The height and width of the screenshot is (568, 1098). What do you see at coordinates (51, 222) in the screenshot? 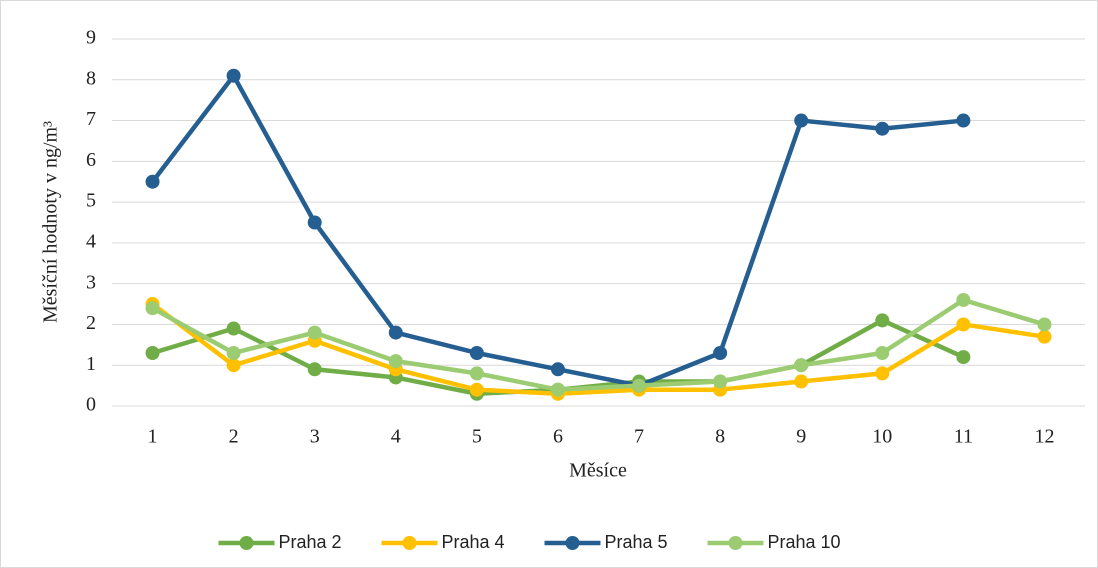
I see `y-axis-label: Měsíční hodnoty v ng/m³` at bounding box center [51, 222].